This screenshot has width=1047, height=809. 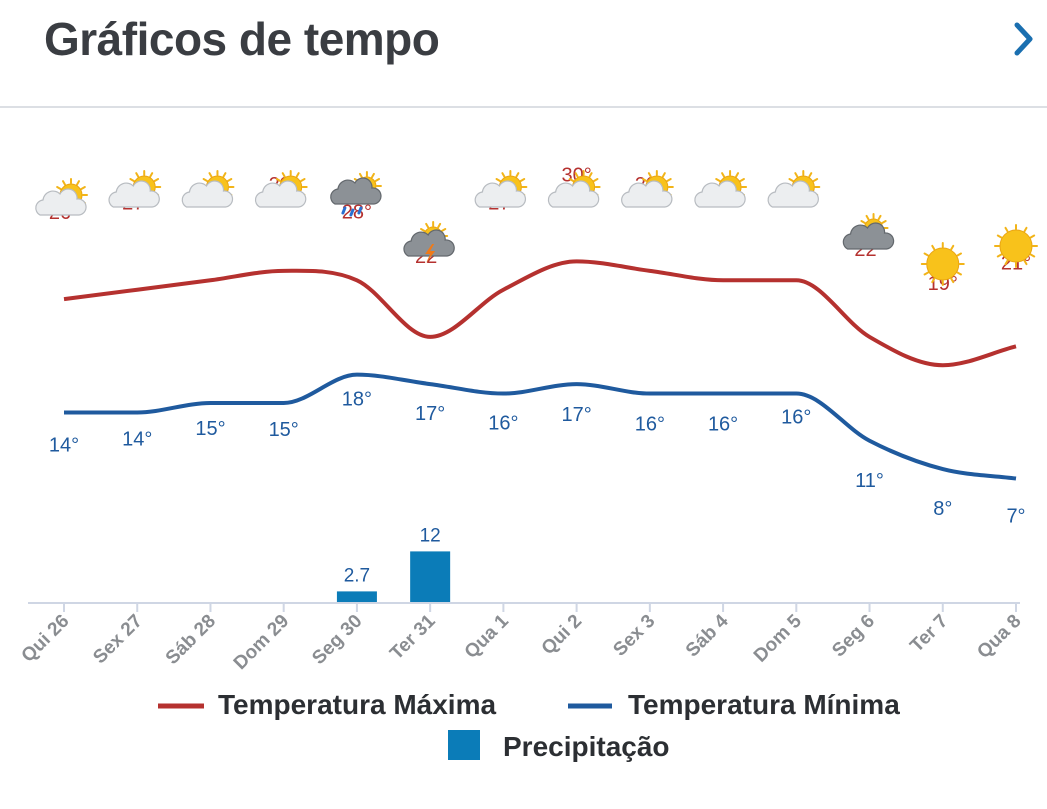 What do you see at coordinates (464, 745) in the screenshot?
I see `legend-precip-swatch` at bounding box center [464, 745].